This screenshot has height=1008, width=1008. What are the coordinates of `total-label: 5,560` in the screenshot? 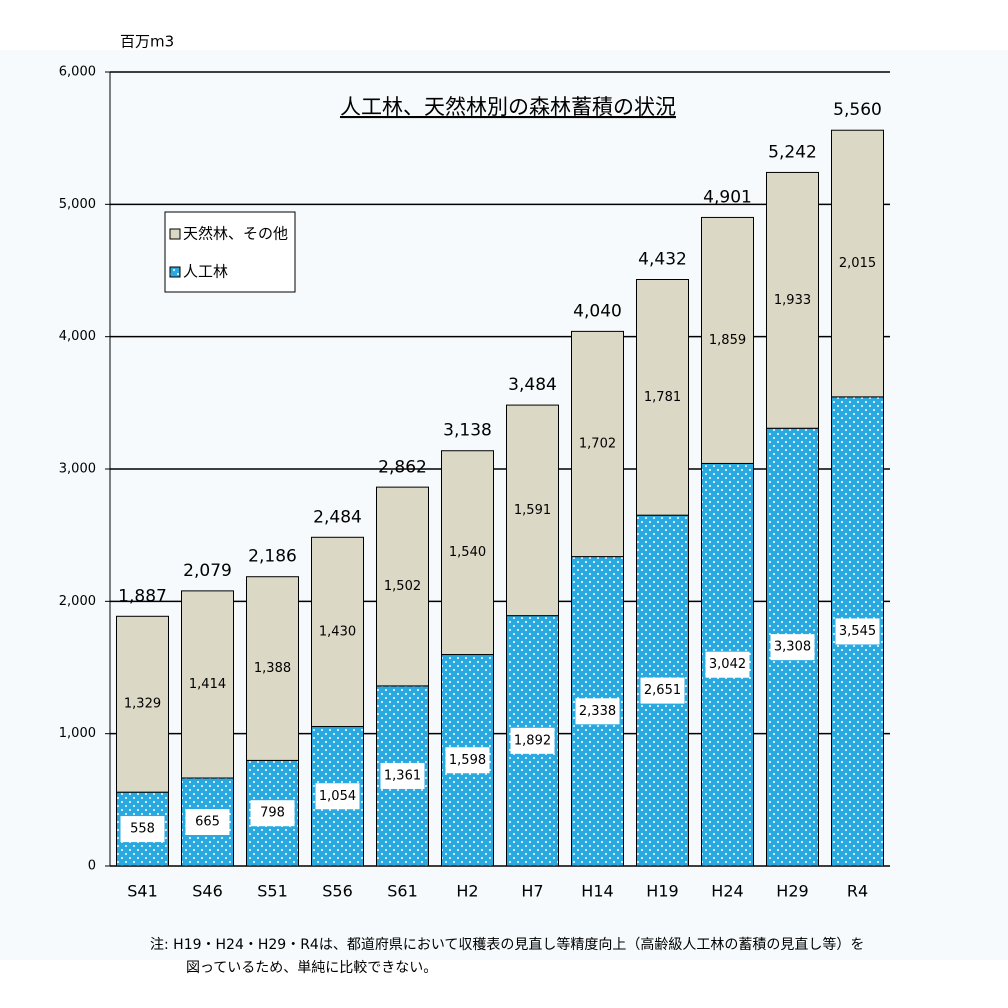 It's located at (857, 110).